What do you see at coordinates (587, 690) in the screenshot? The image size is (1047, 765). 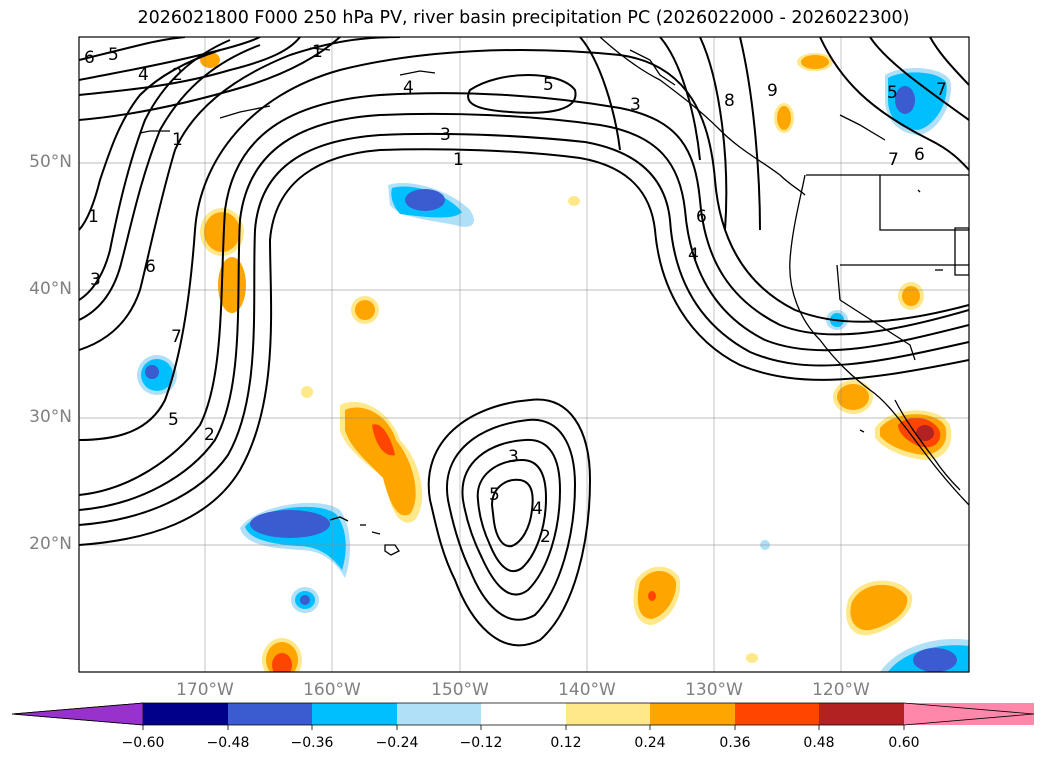 I see `lon-label: 140°W` at bounding box center [587, 690].